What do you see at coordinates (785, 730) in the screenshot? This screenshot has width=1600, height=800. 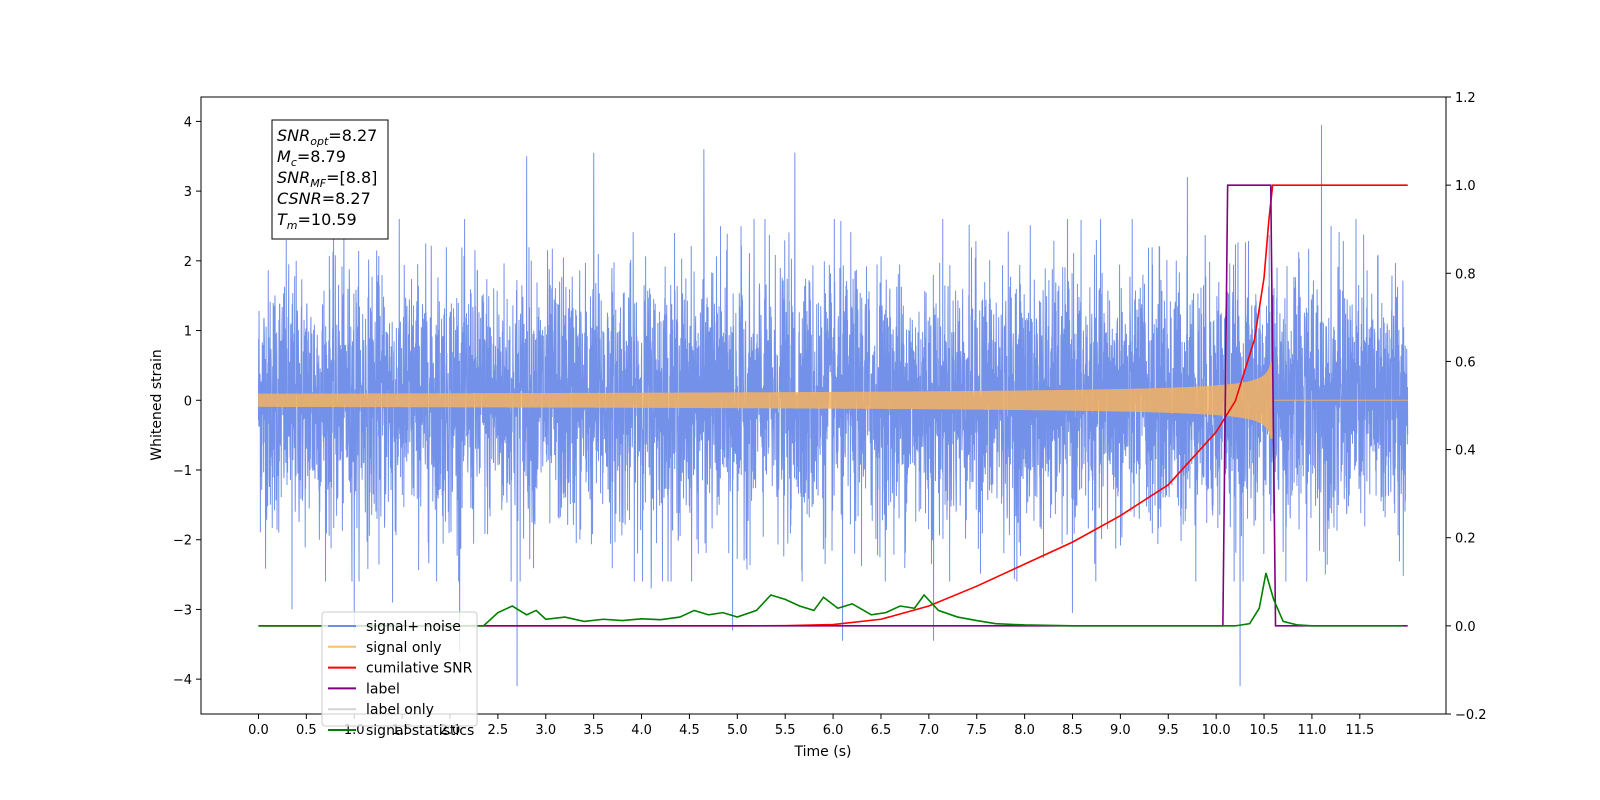 I see `x-tick-label: 5.5` at bounding box center [785, 730].